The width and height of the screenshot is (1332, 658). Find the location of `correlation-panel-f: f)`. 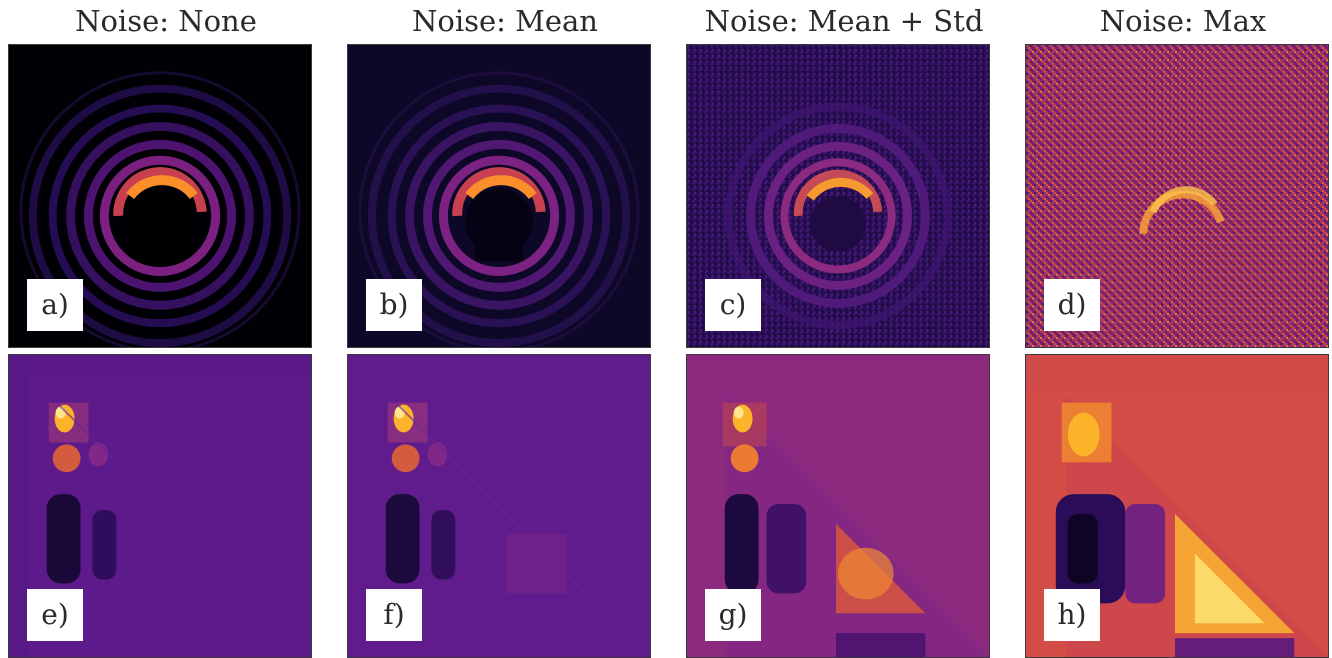

correlation-panel-f: f) is located at coordinates (499, 506).